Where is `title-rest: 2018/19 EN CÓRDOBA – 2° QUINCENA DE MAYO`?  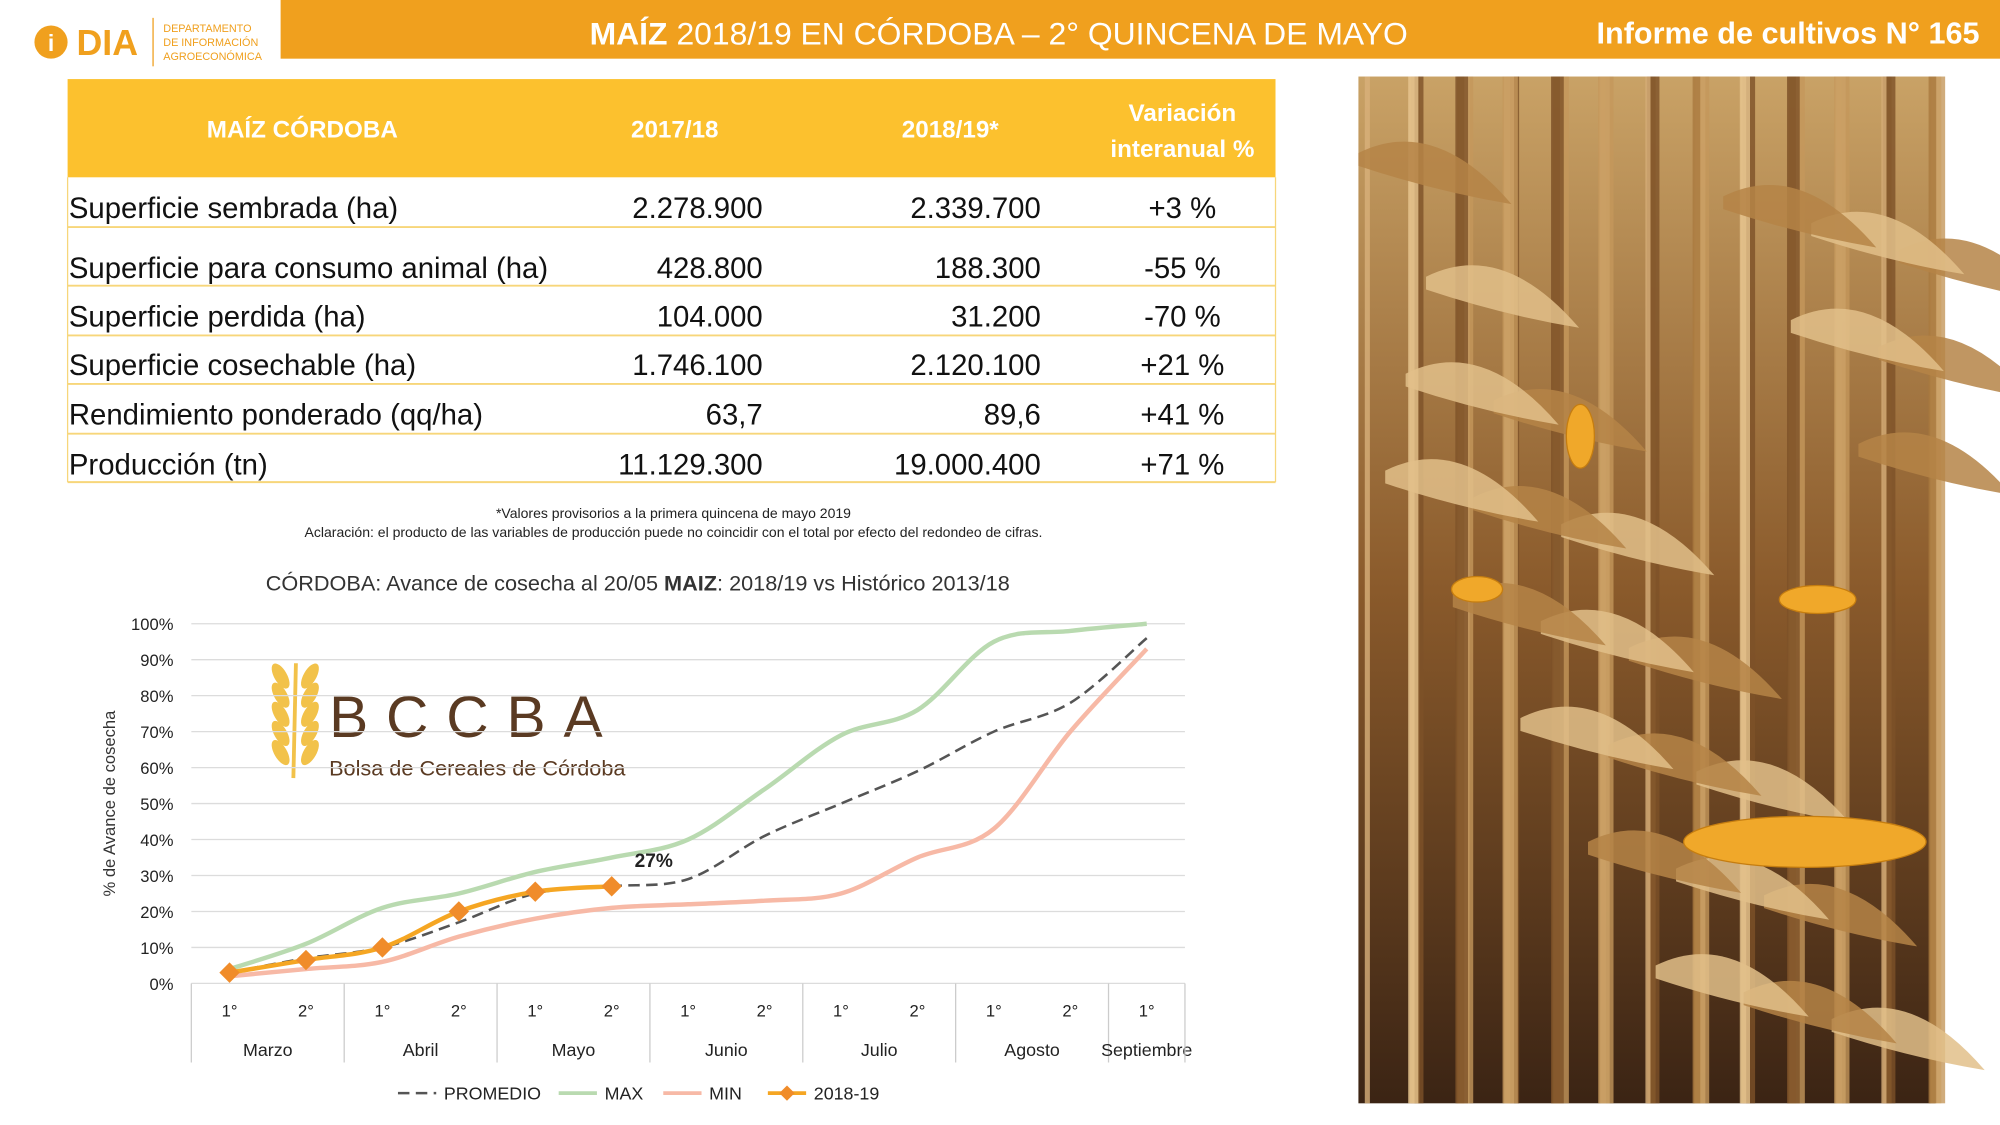
title-rest: 2018/19 EN CÓRDOBA – 2° QUINCENA DE MAYO is located at coordinates (1041, 34).